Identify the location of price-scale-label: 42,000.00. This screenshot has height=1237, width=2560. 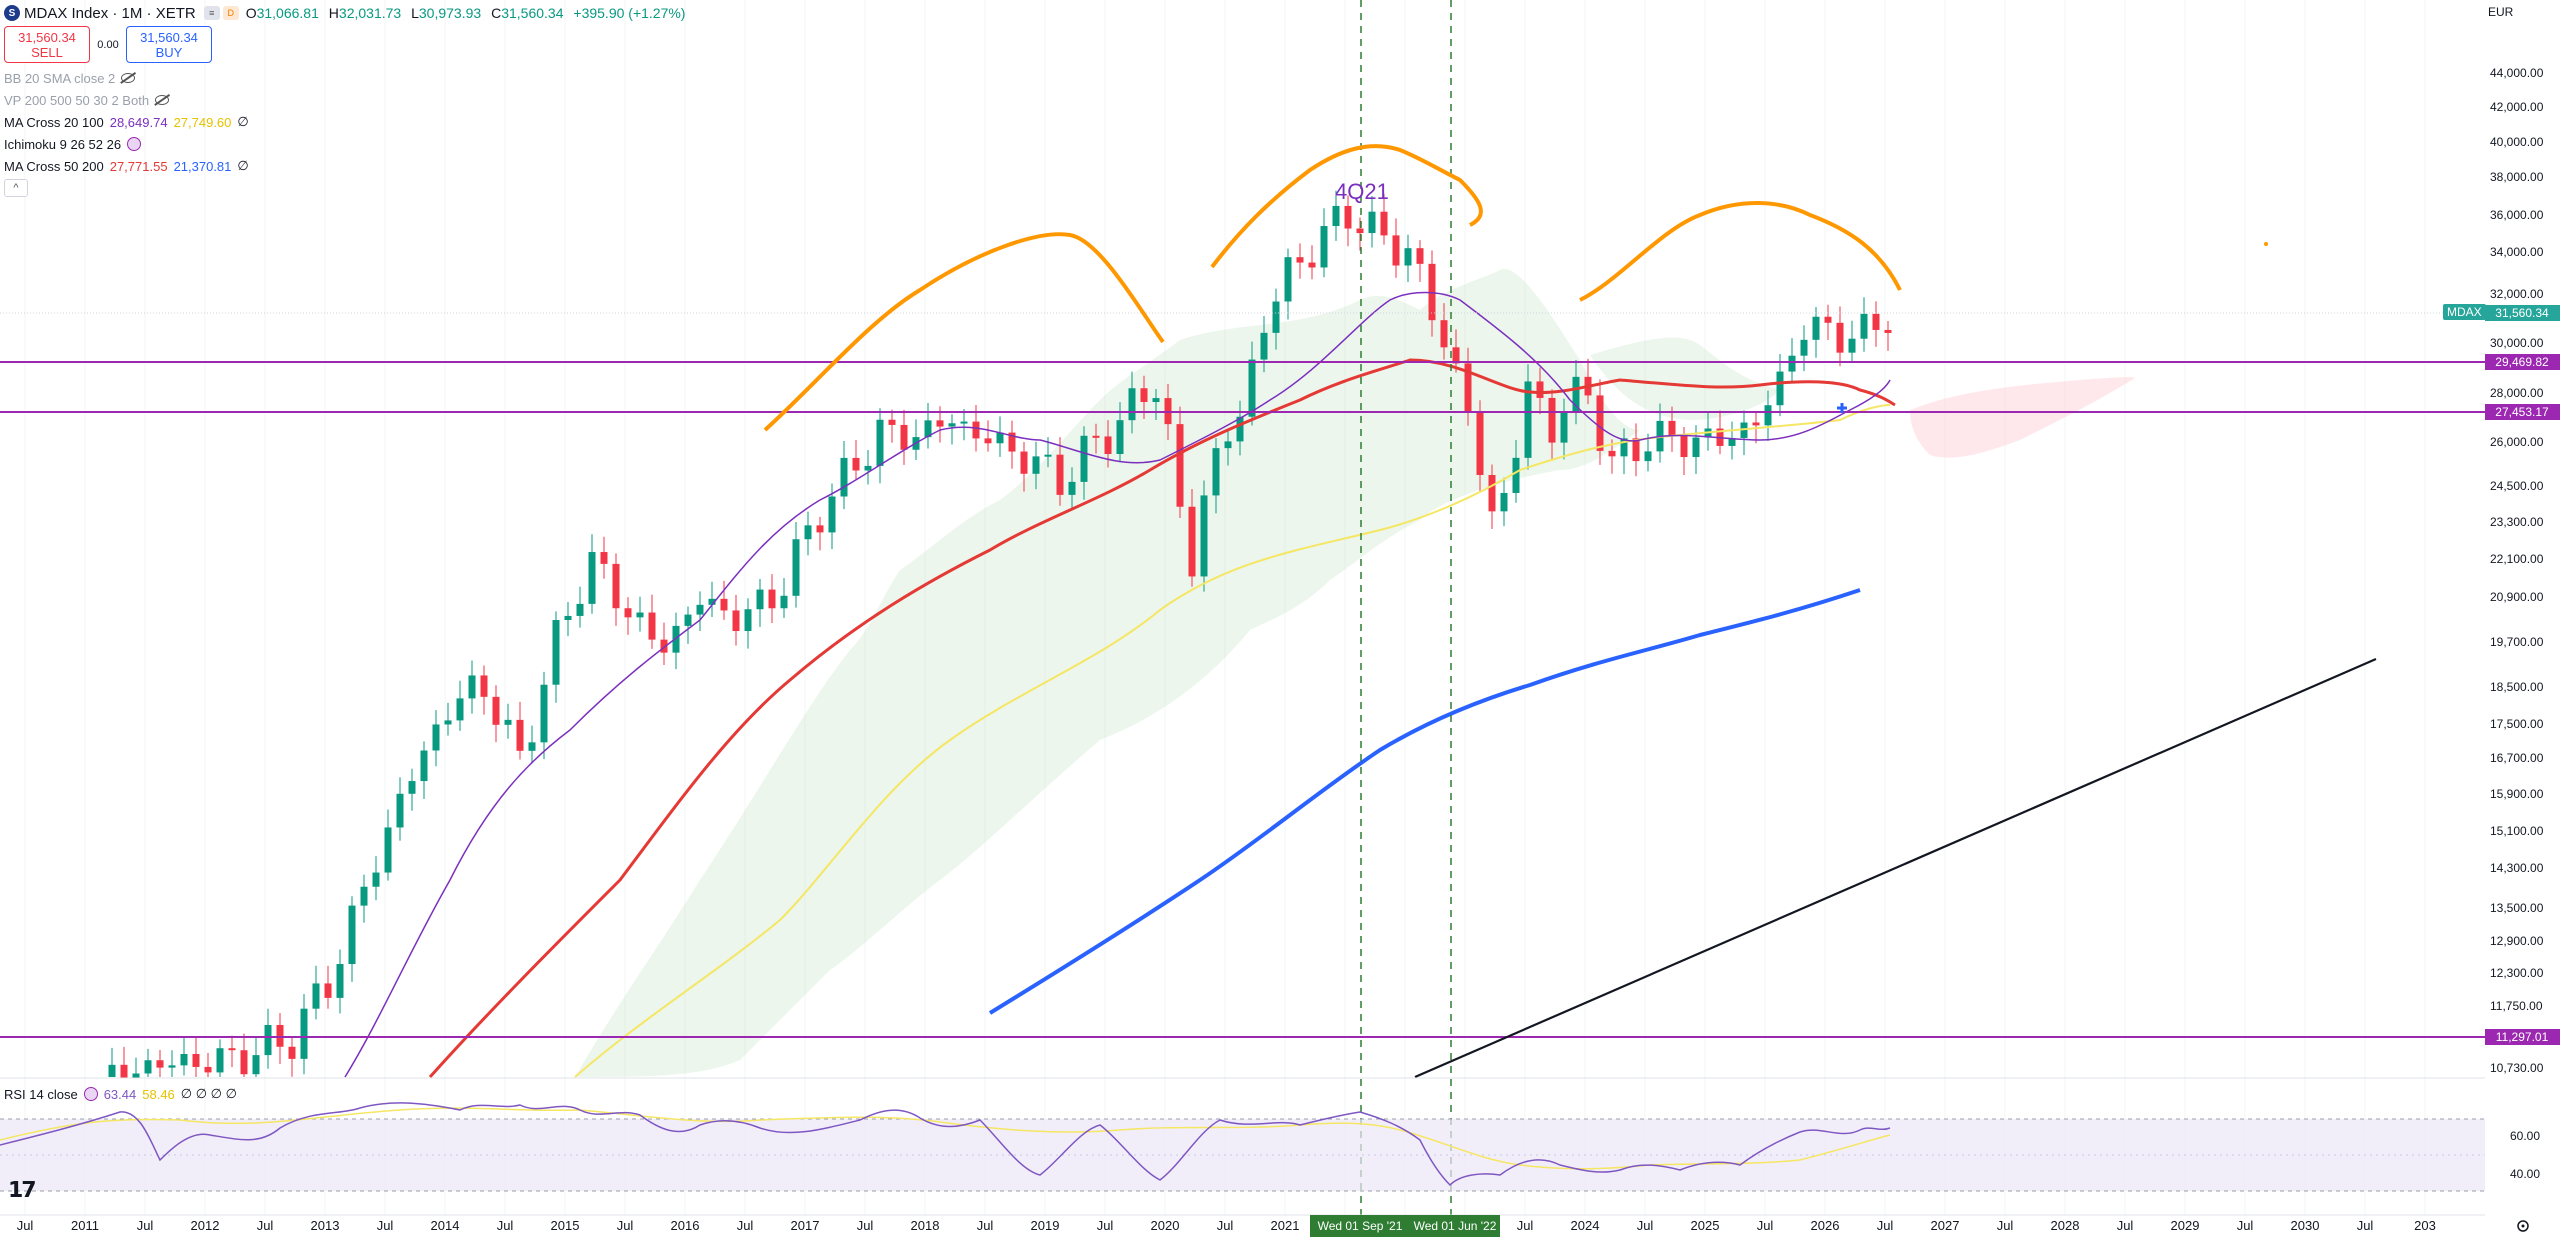
(2517, 107).